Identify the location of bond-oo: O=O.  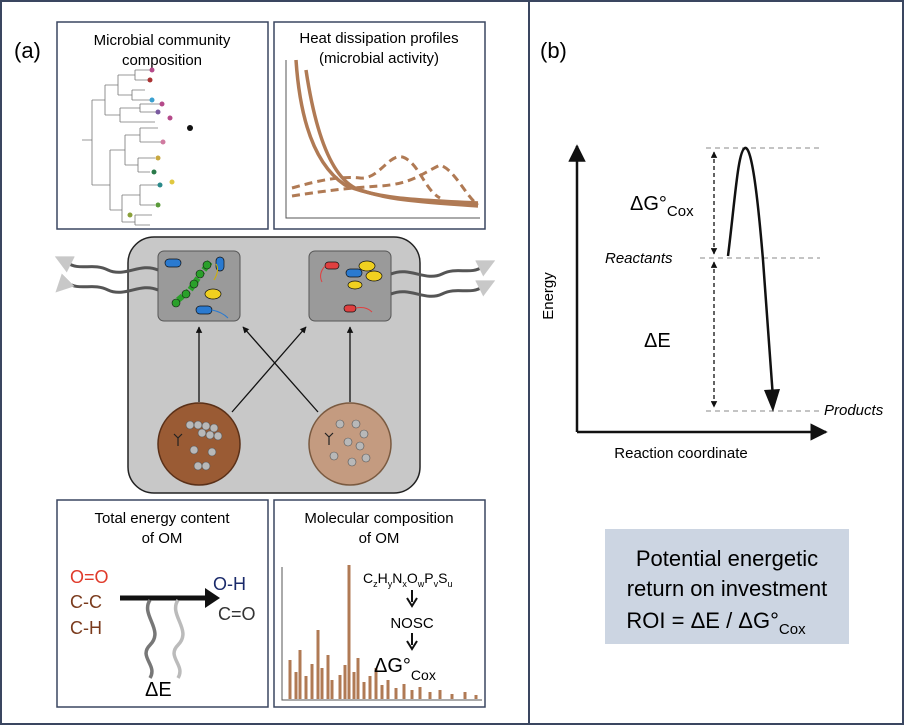
(89, 577).